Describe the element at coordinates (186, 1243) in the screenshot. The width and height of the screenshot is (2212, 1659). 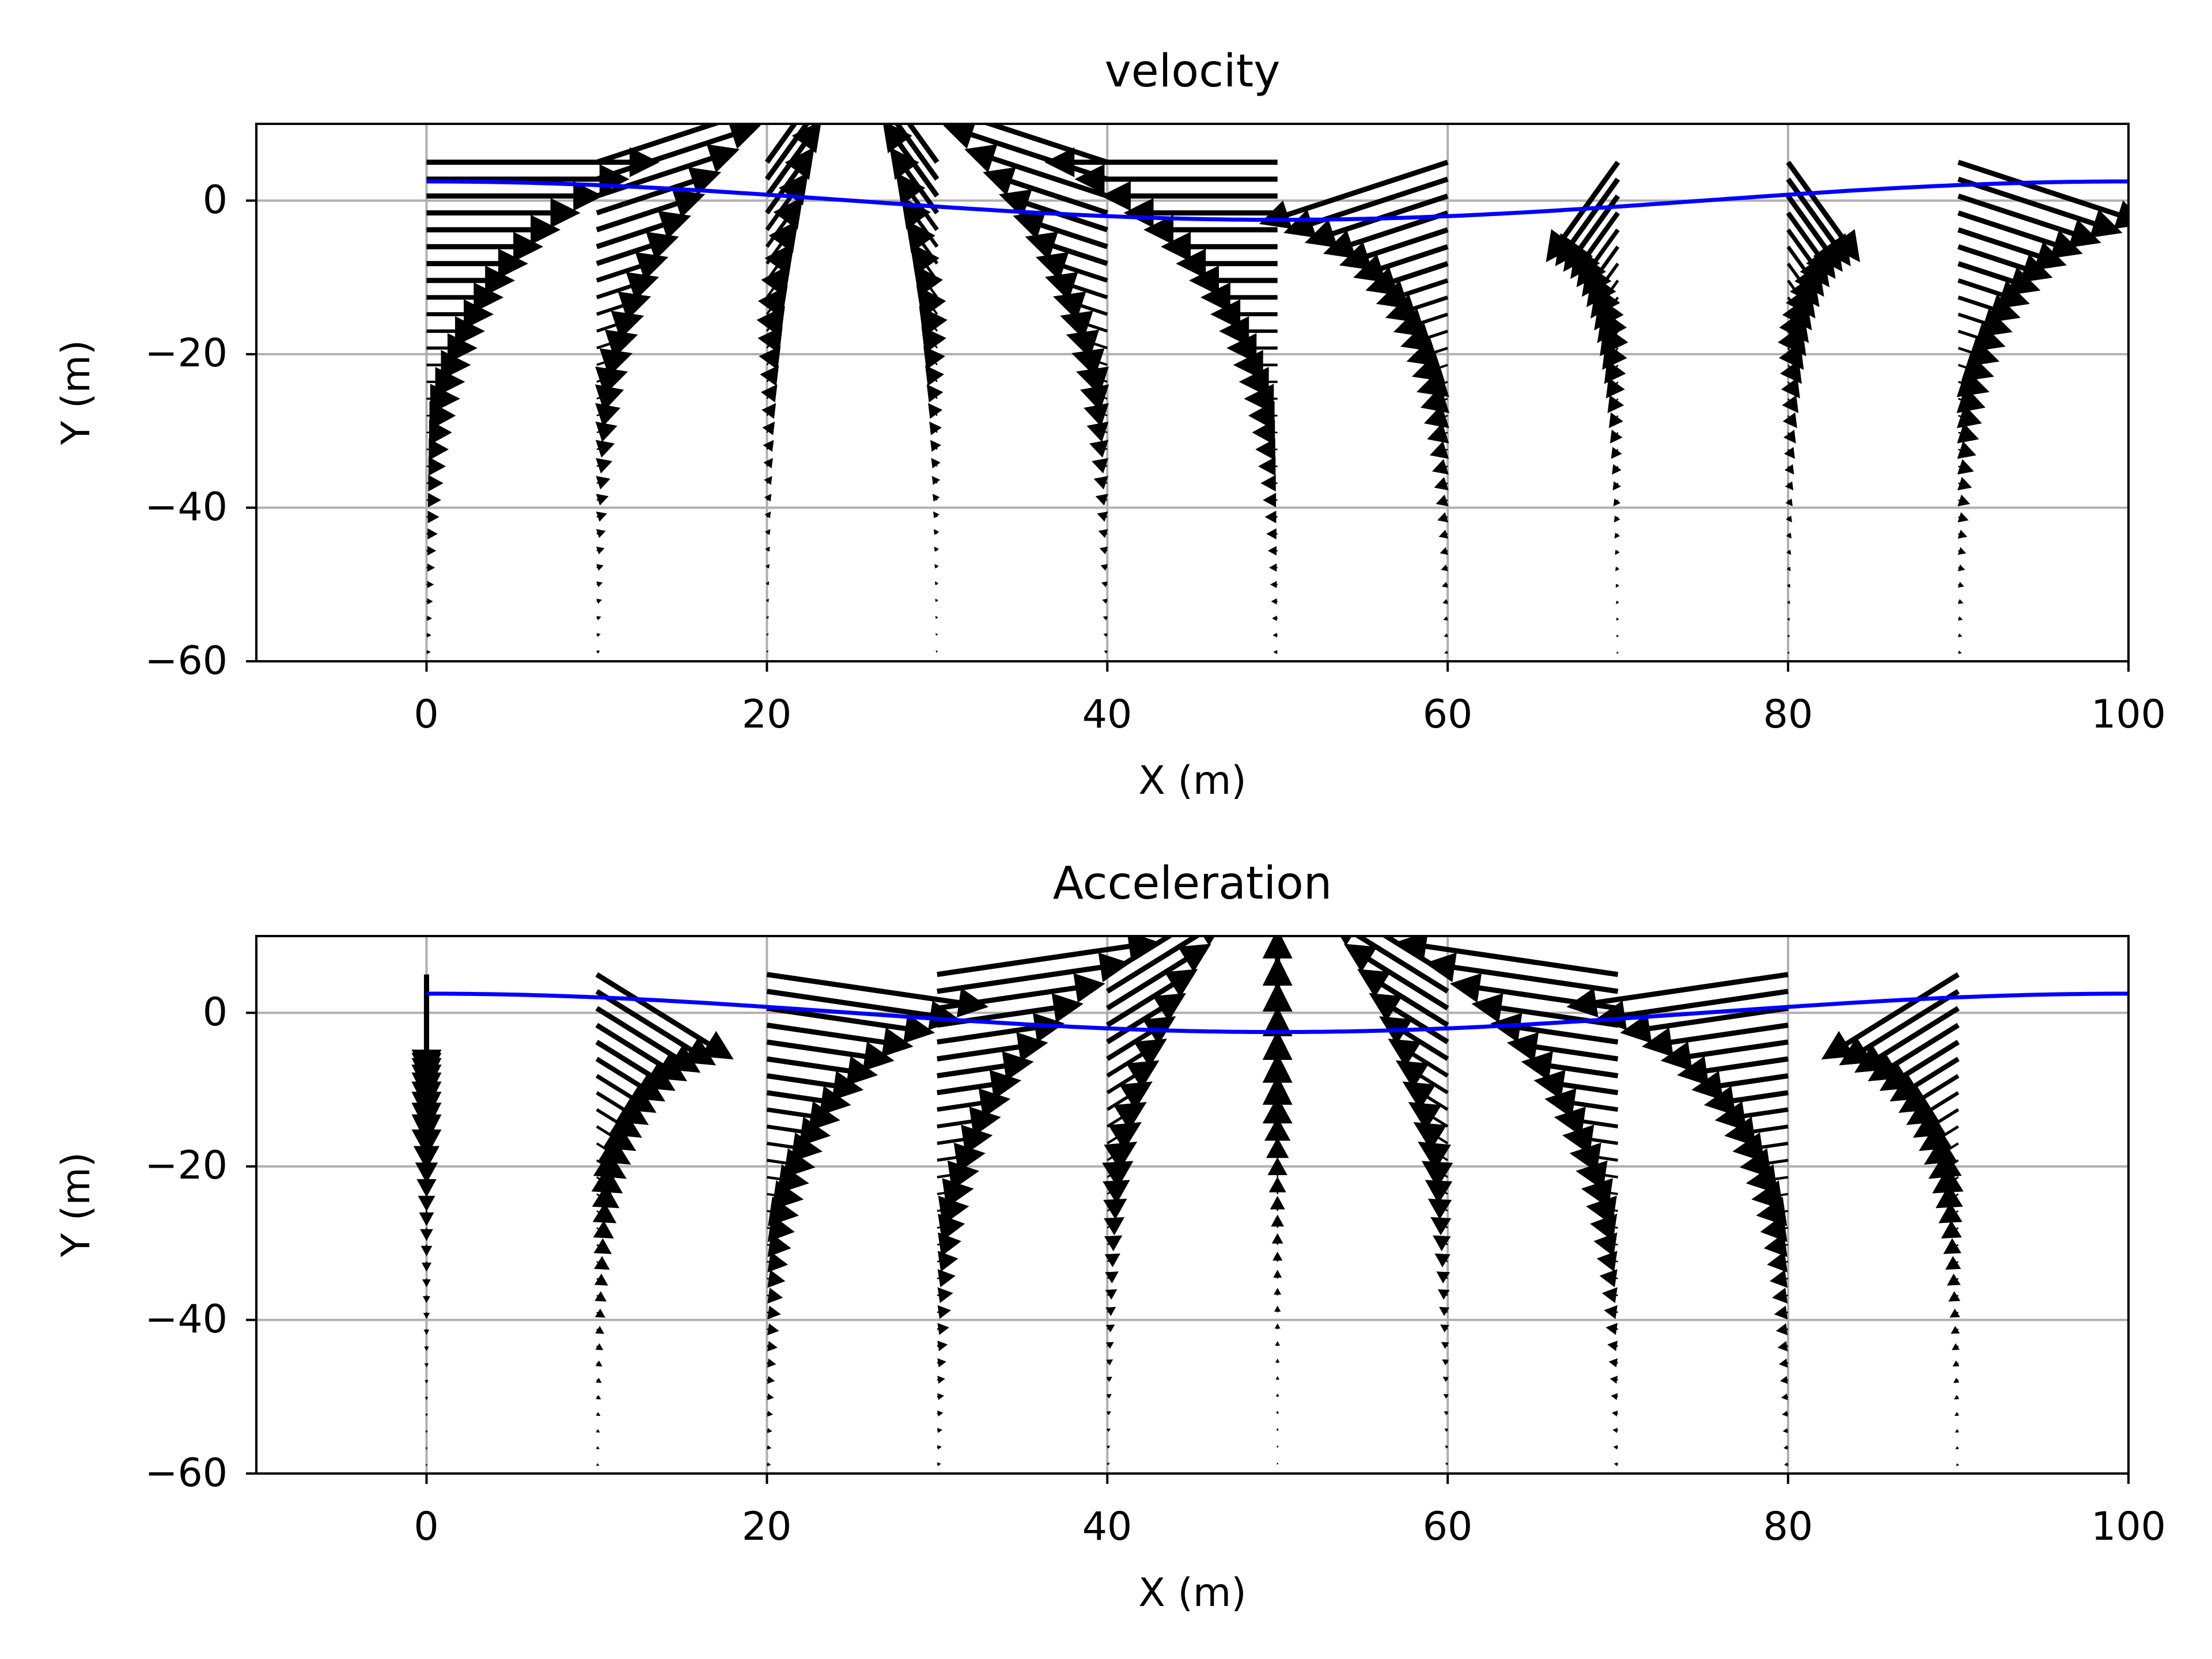
I see `acceleration-ytick-labels: 0 −20 −40 −60` at that location.